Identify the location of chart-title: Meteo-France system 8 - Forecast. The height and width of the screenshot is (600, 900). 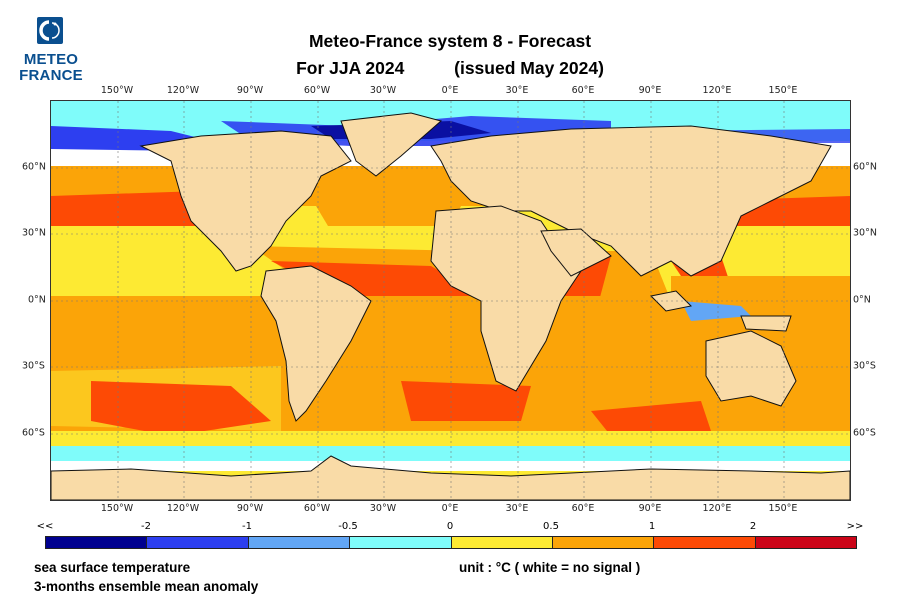
(450, 41).